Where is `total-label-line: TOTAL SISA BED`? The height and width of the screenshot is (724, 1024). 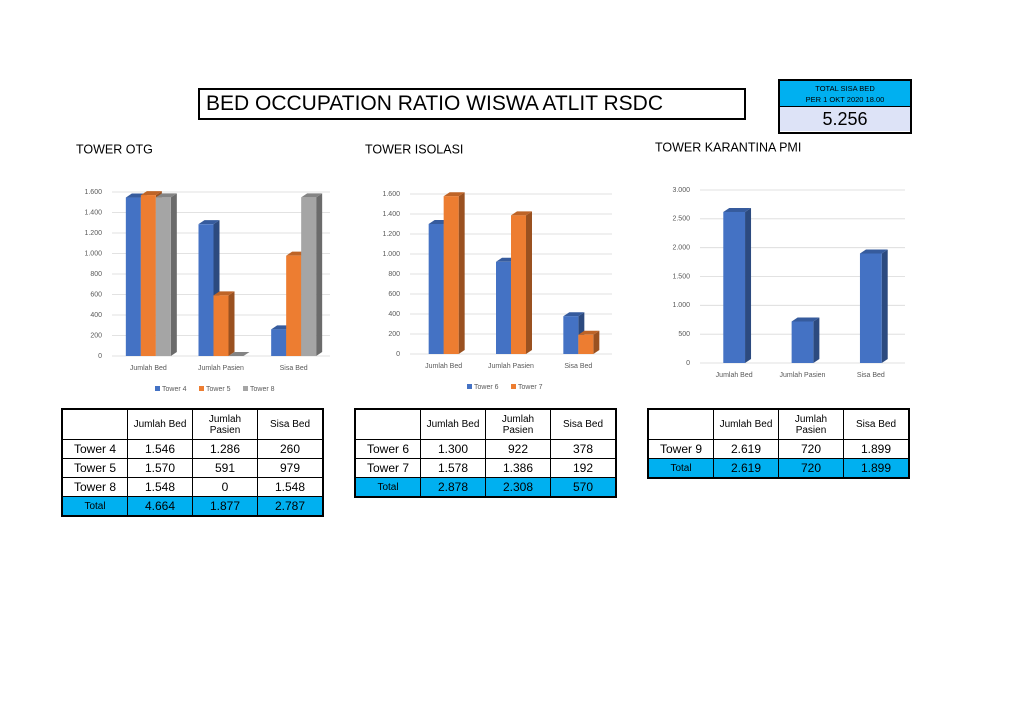
total-label-line: TOTAL SISA BED is located at coordinates (845, 88).